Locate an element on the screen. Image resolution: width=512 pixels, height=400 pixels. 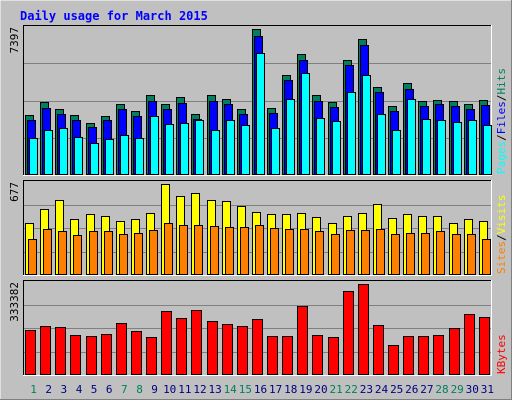
x-tick-label-day-24: 24 is located at coordinates (382, 389).